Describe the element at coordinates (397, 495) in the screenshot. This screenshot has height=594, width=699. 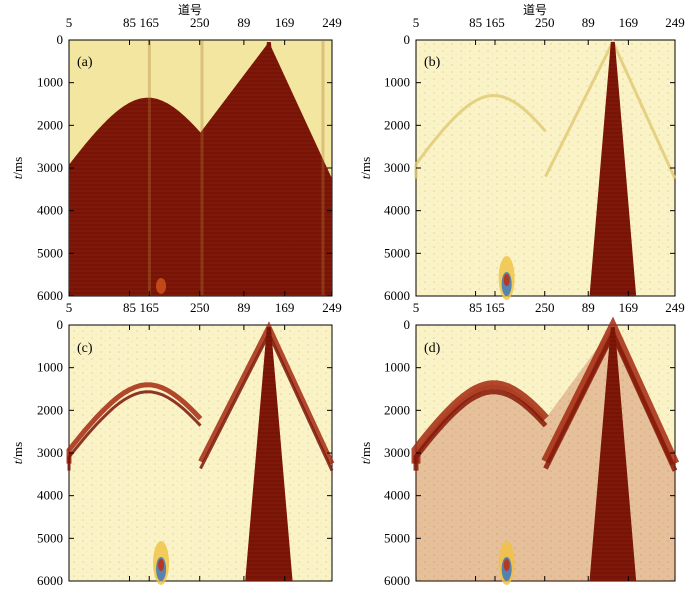
I see `panel-d-y-tick-label: 4000` at that location.